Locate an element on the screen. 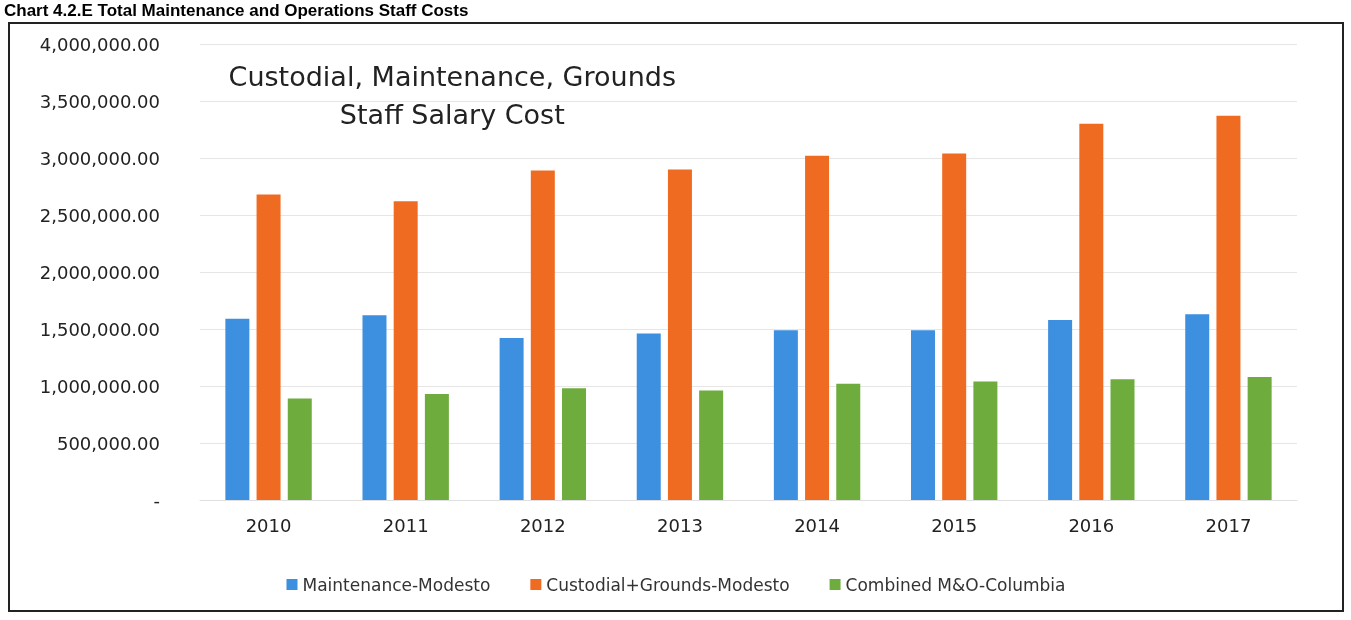  x-tick-label: 2013 is located at coordinates (680, 525).